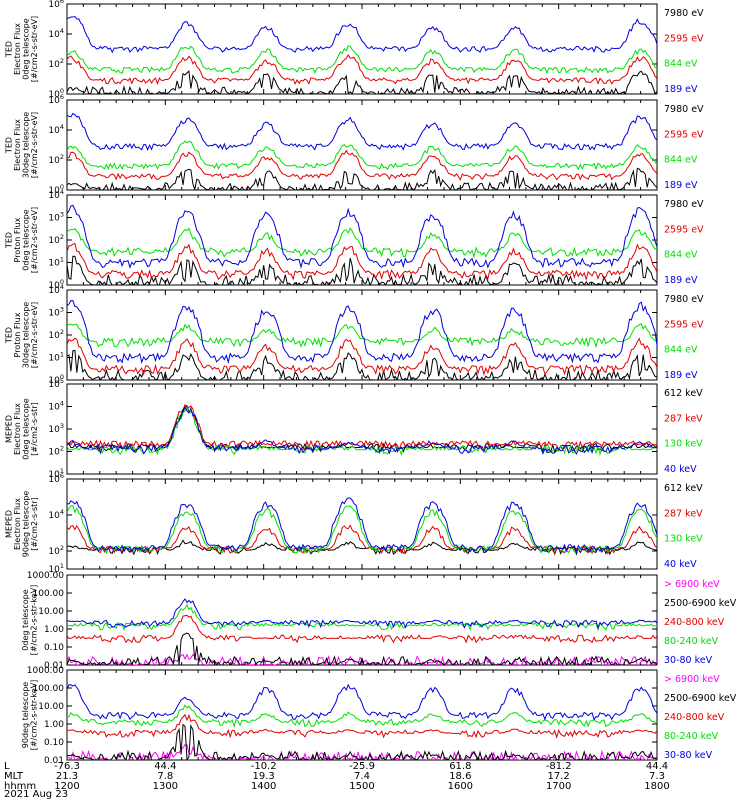 Image resolution: width=750 pixels, height=800 pixels. What do you see at coordinates (694, 717) in the screenshot?
I see `legend-entry: 240-800 keV` at bounding box center [694, 717].